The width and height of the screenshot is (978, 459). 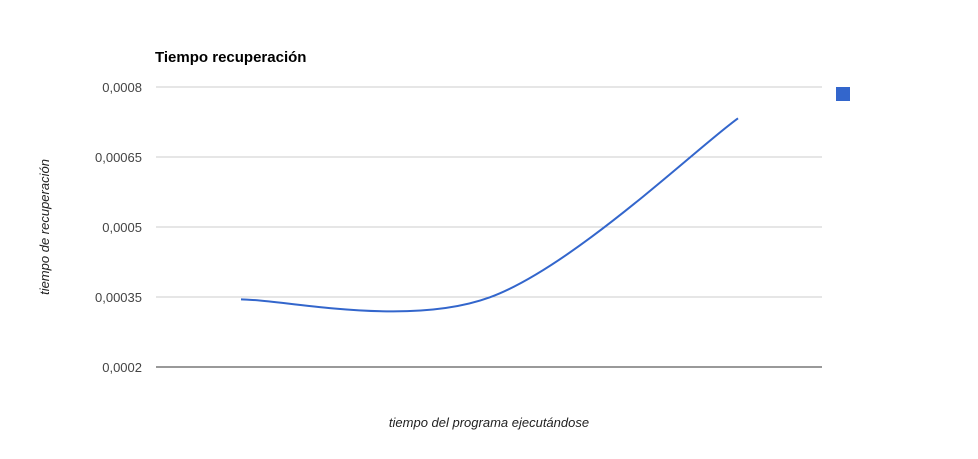 I want to click on y-tick-label: 0,00035, so click(x=118, y=297).